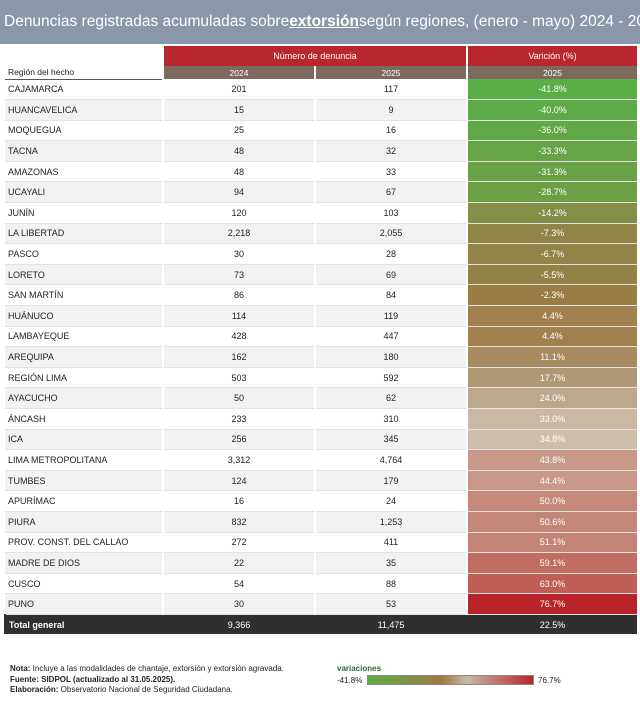 The height and width of the screenshot is (716, 640). What do you see at coordinates (390, 90) in the screenshot?
I see `count-2025-cell: 117` at bounding box center [390, 90].